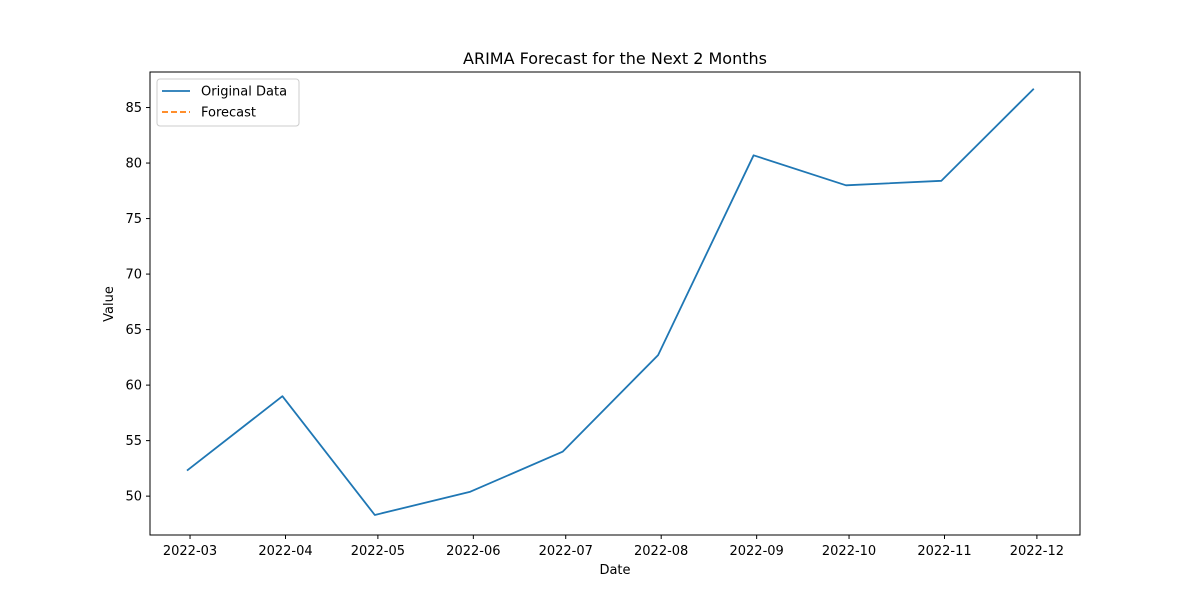 The width and height of the screenshot is (1200, 600). Describe the element at coordinates (661, 551) in the screenshot. I see `x-tick-label: 2022-08` at that location.